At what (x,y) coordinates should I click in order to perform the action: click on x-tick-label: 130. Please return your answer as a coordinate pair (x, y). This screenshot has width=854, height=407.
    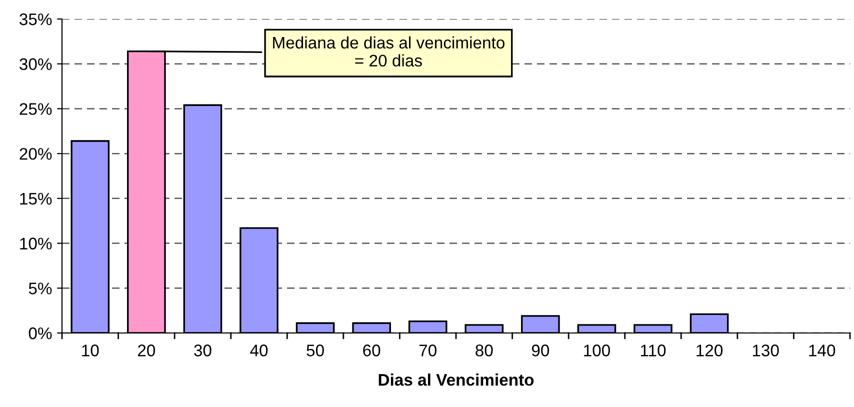
    Looking at the image, I should click on (765, 350).